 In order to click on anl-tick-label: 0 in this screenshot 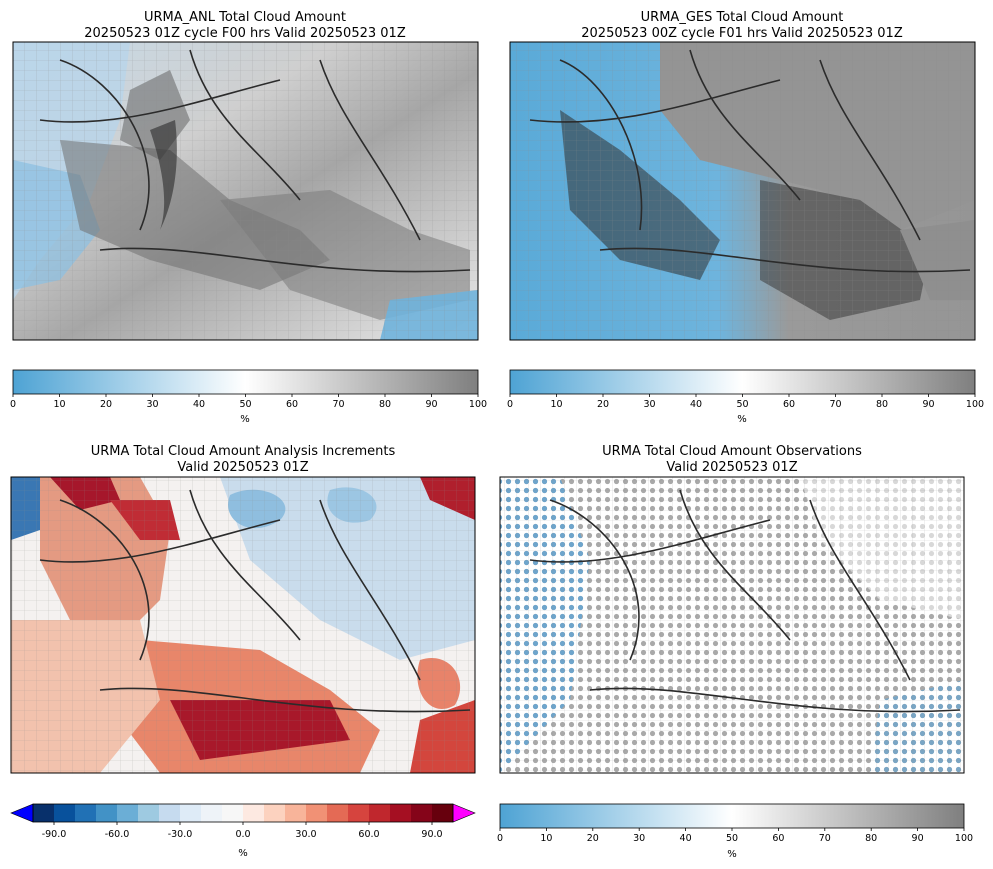, I will do `click(13, 404)`.